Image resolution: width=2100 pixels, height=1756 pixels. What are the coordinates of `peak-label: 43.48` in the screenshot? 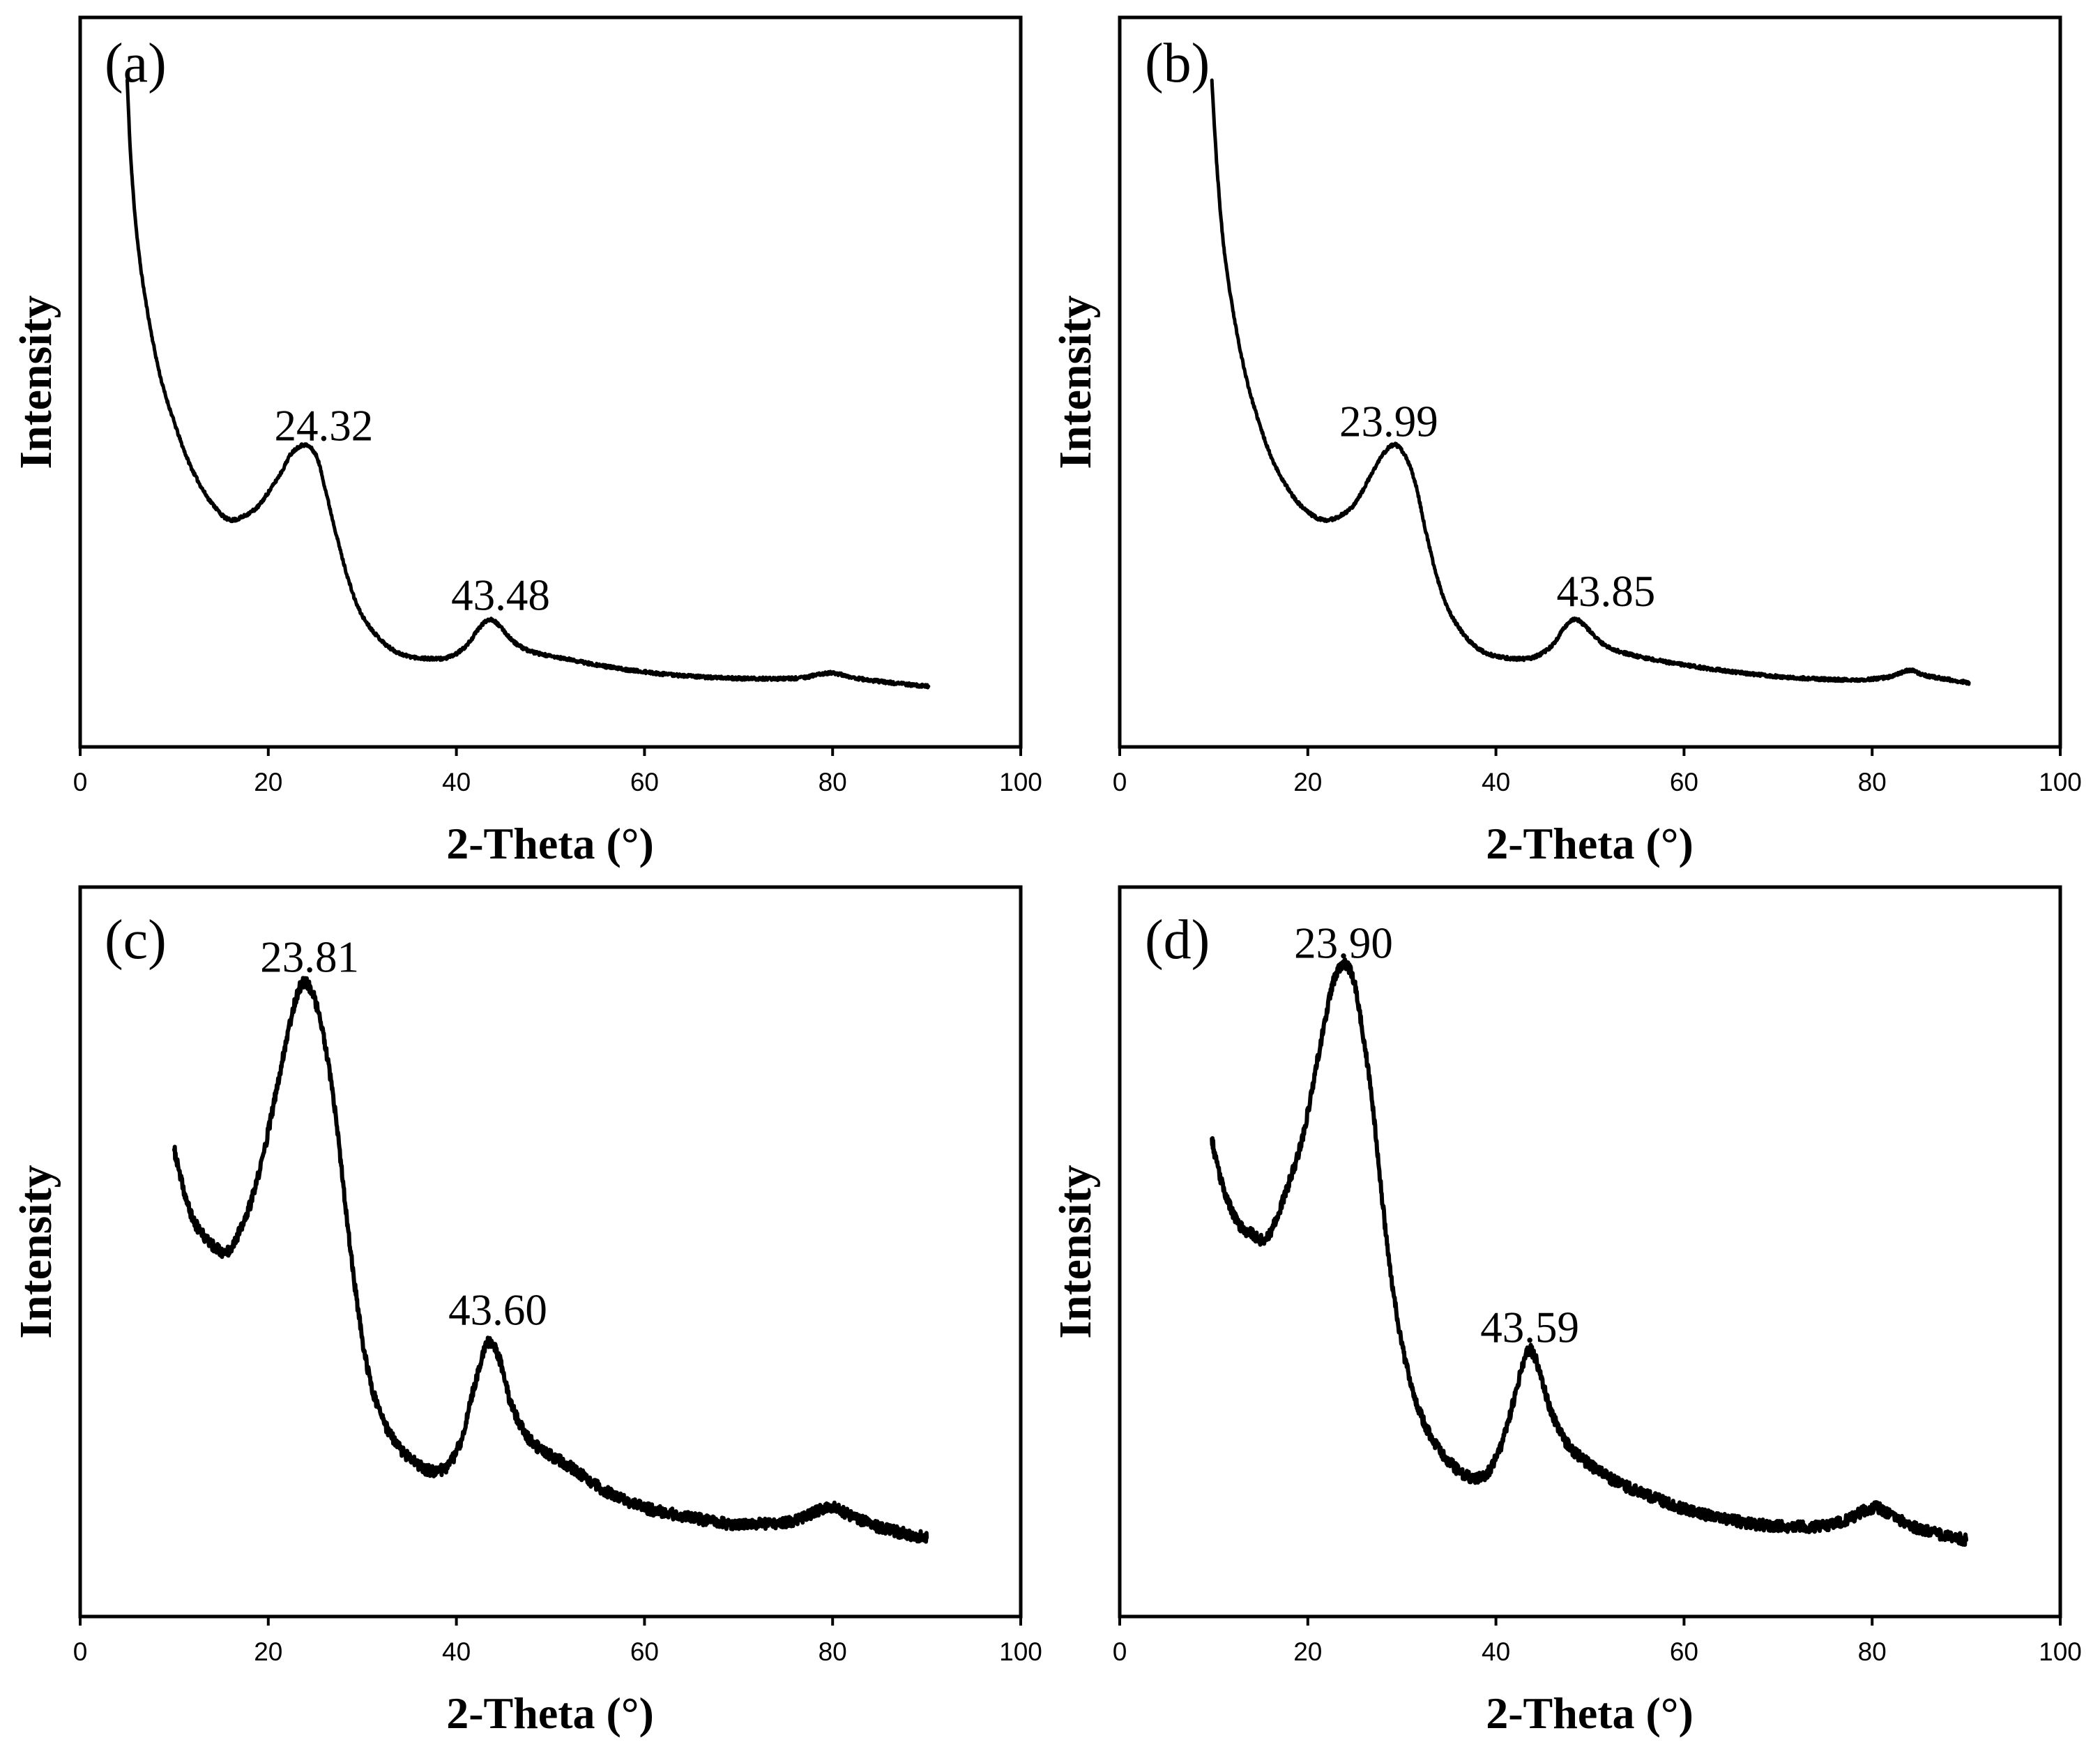 It's located at (501, 594).